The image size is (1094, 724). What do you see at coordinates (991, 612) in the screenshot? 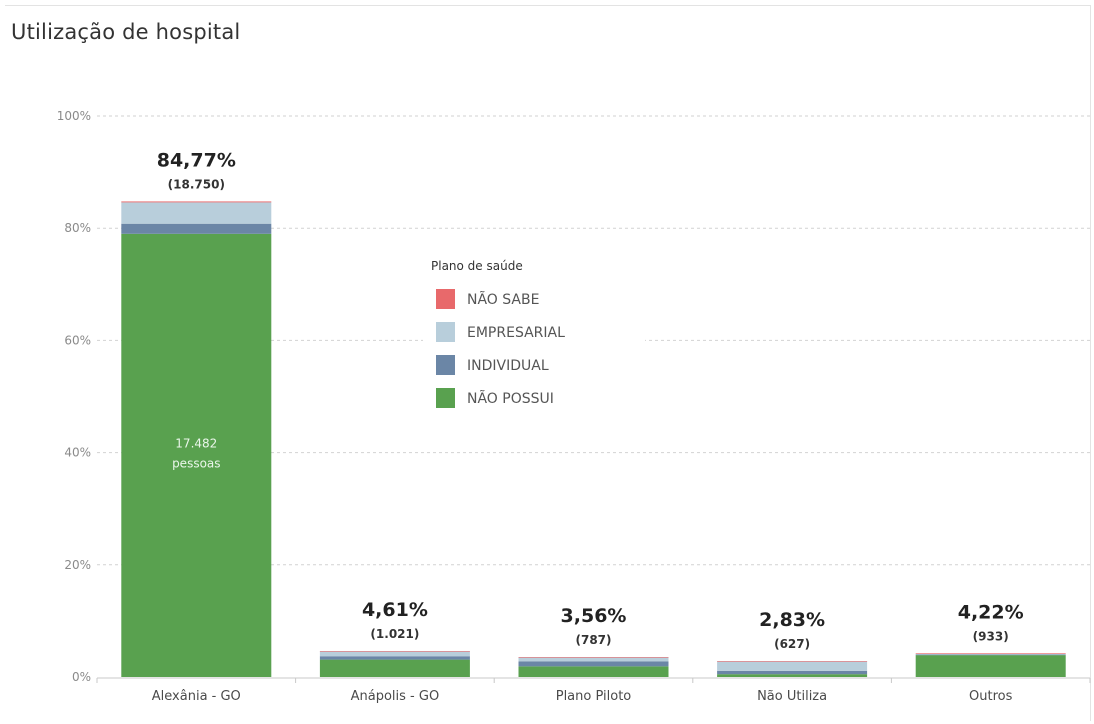
I see `total-percent-label: 4,22%` at bounding box center [991, 612].